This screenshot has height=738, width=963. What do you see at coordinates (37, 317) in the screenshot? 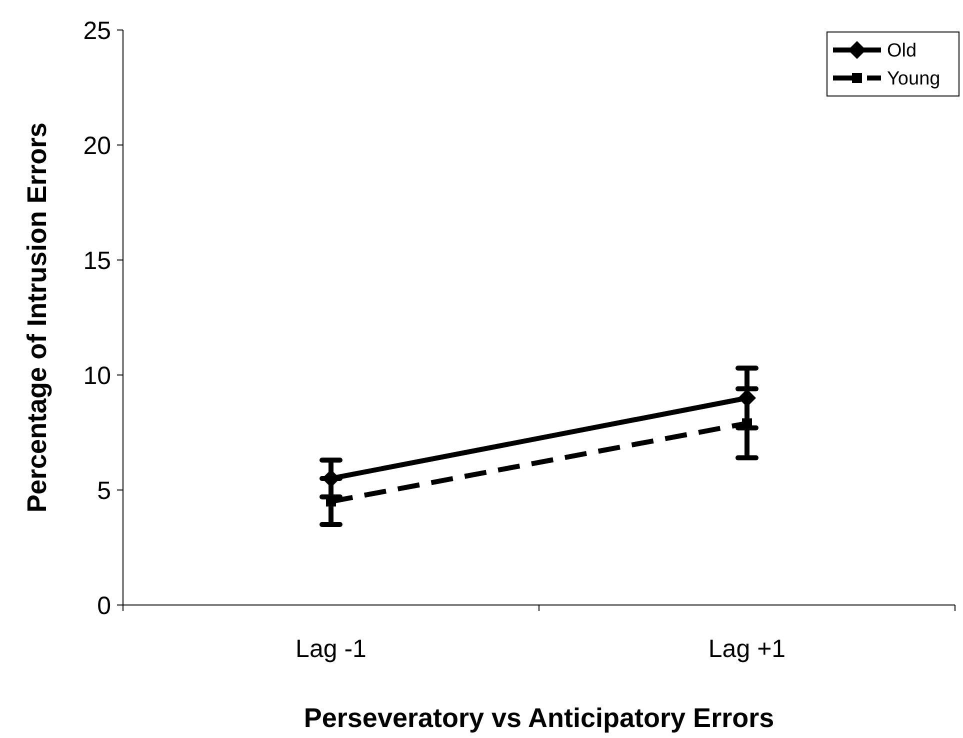
I see `y-axis-title: Percentage of Intrusion Errors` at bounding box center [37, 317].